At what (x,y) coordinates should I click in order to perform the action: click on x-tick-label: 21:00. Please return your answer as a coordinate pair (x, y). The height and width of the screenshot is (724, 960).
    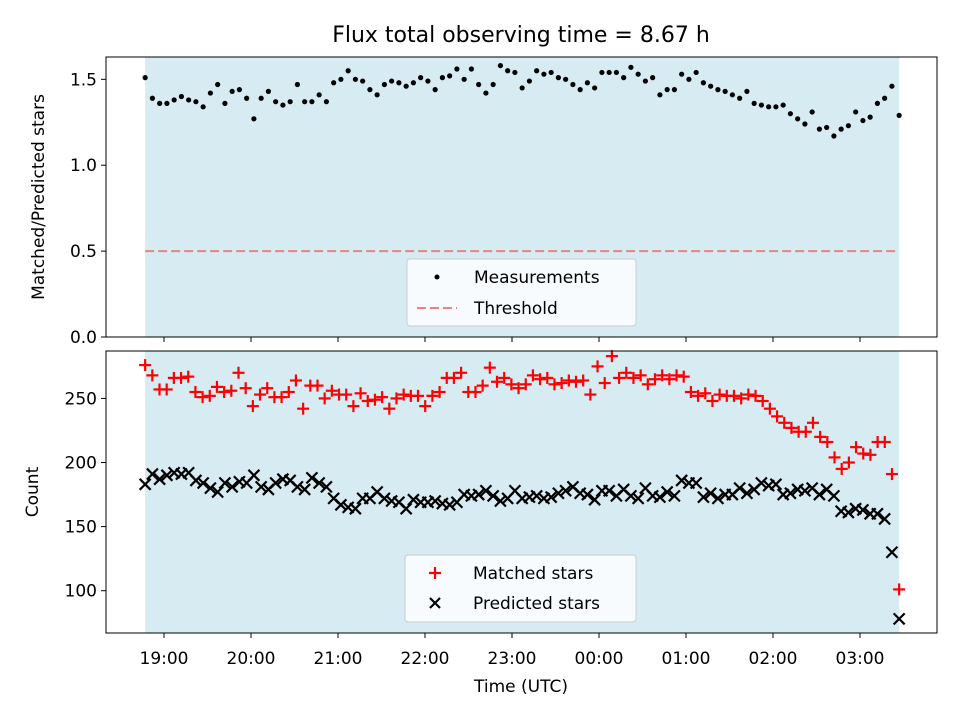
    Looking at the image, I should click on (338, 659).